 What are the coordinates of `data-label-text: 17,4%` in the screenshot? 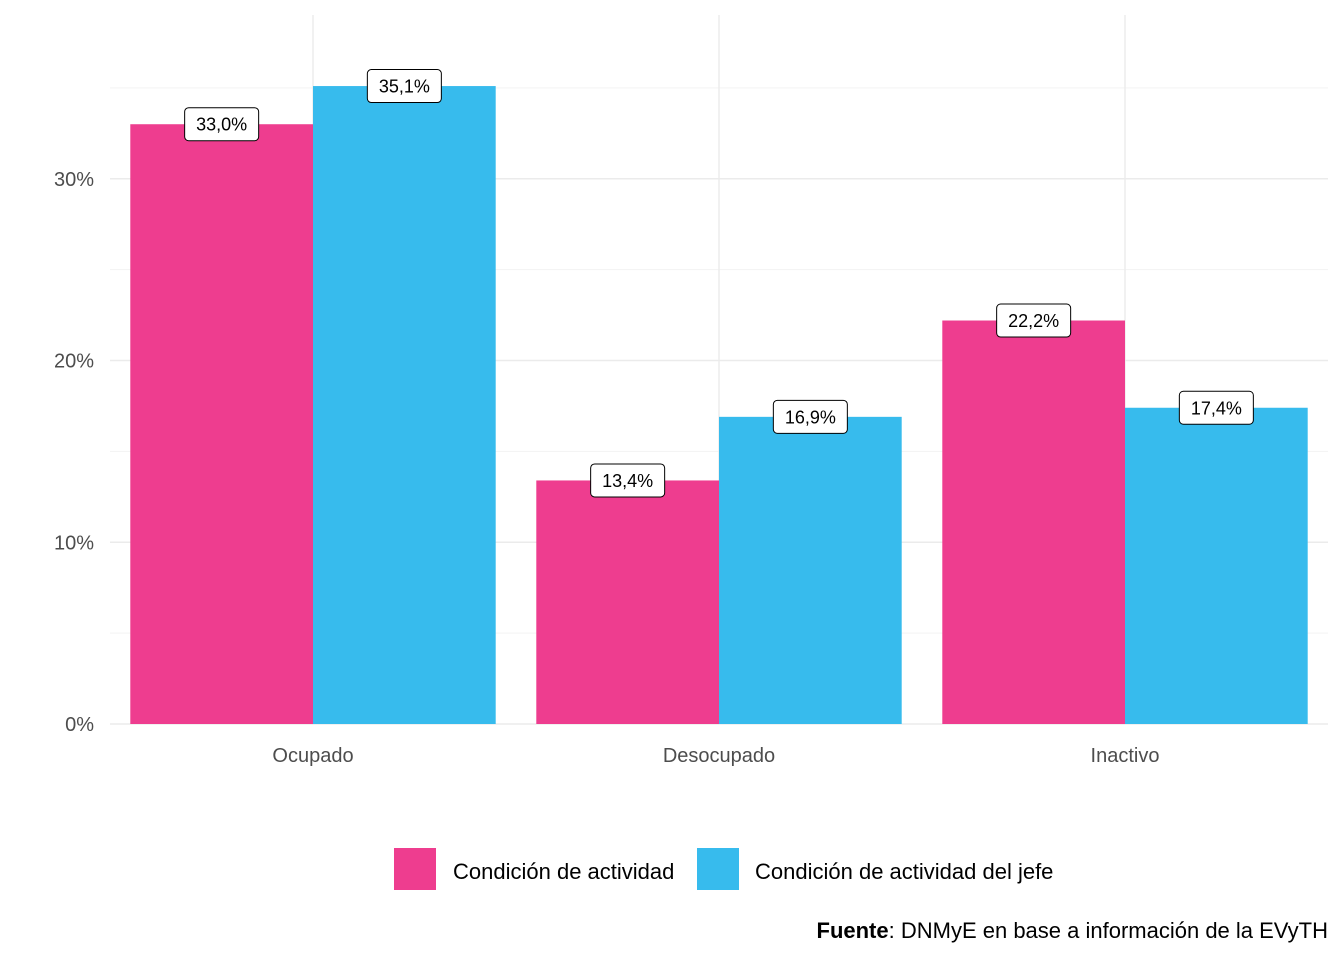 It's located at (1216, 408).